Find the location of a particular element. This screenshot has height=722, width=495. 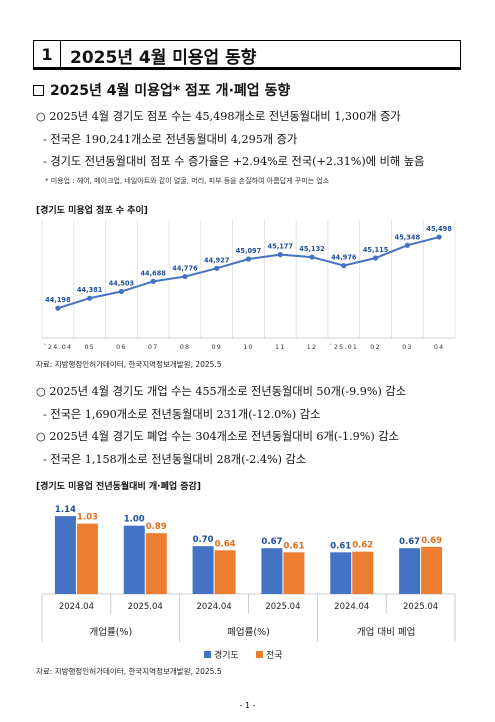

data-label: 44,198 is located at coordinates (58, 300).